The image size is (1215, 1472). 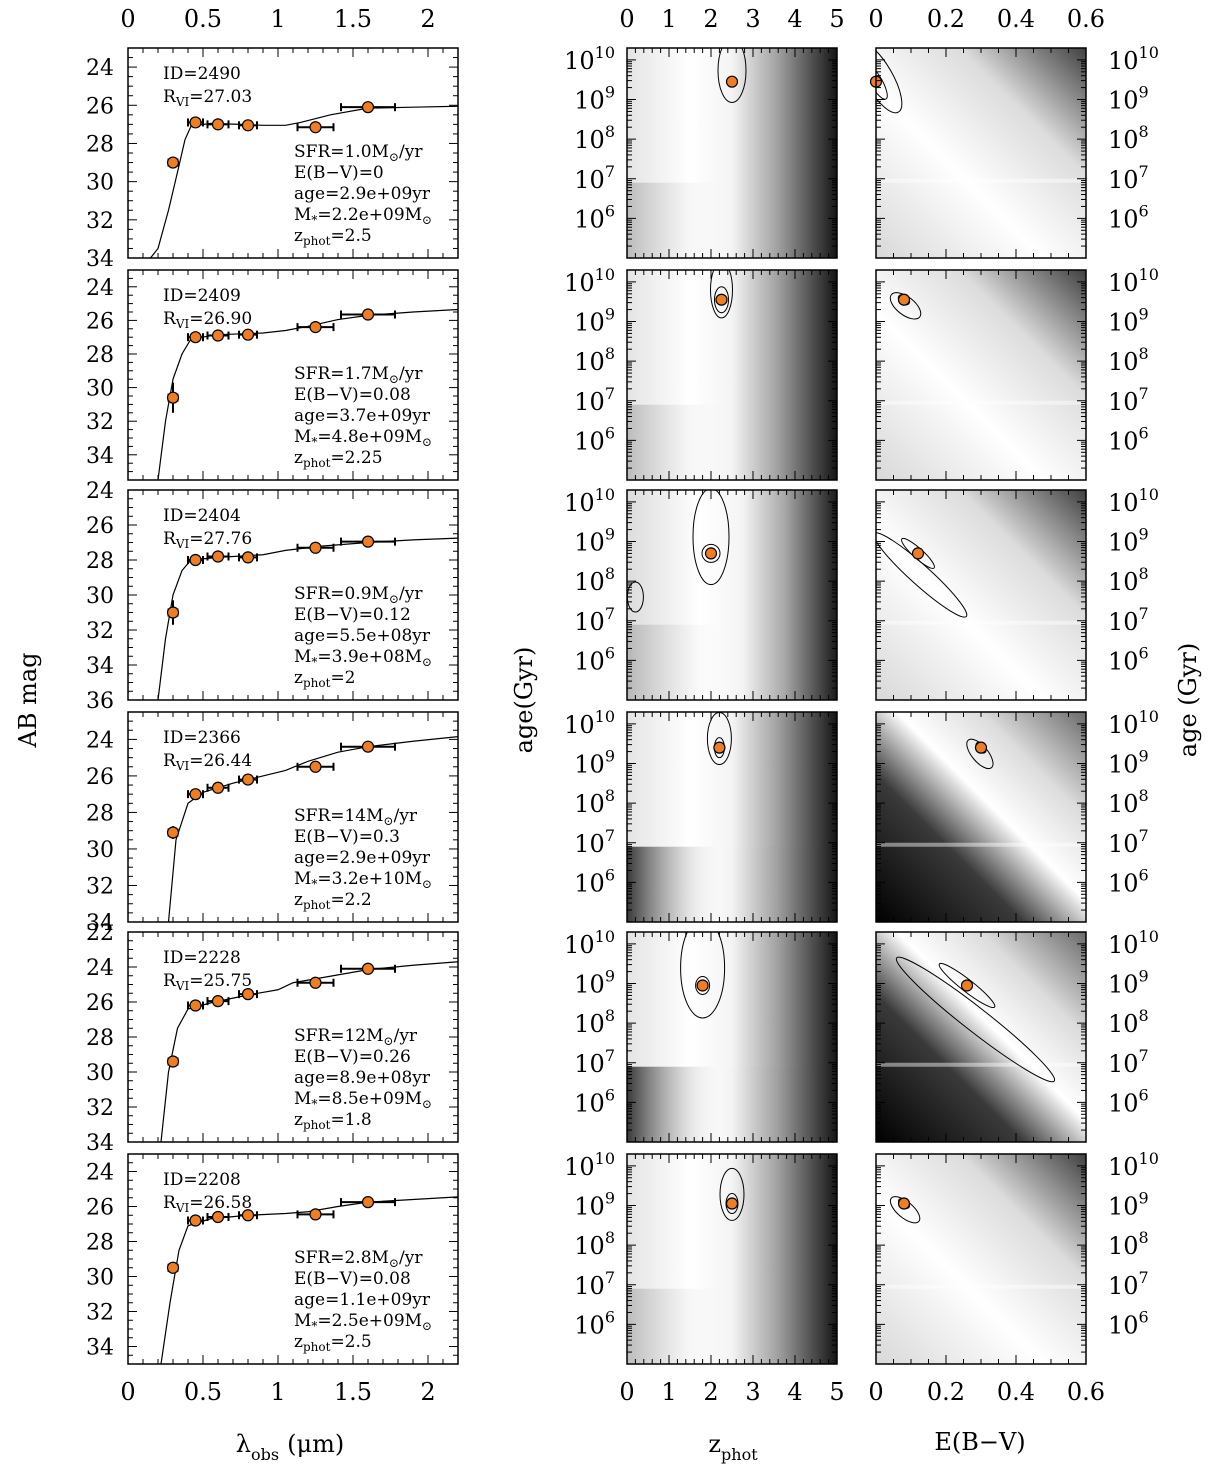 What do you see at coordinates (732, 1104) in the screenshot?
I see `low-age-band` at bounding box center [732, 1104].